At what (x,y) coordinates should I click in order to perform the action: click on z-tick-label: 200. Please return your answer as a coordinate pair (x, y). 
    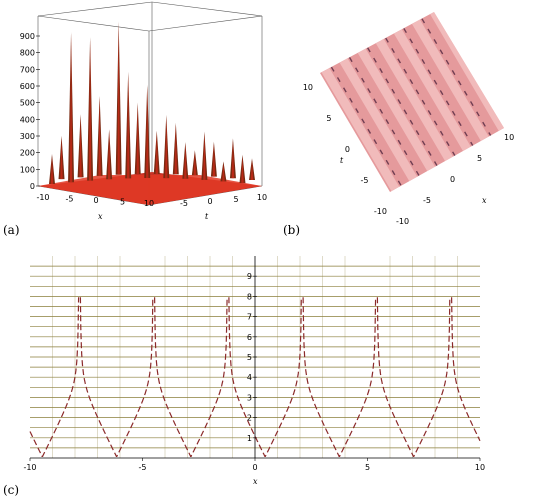
    Looking at the image, I should click on (27, 153).